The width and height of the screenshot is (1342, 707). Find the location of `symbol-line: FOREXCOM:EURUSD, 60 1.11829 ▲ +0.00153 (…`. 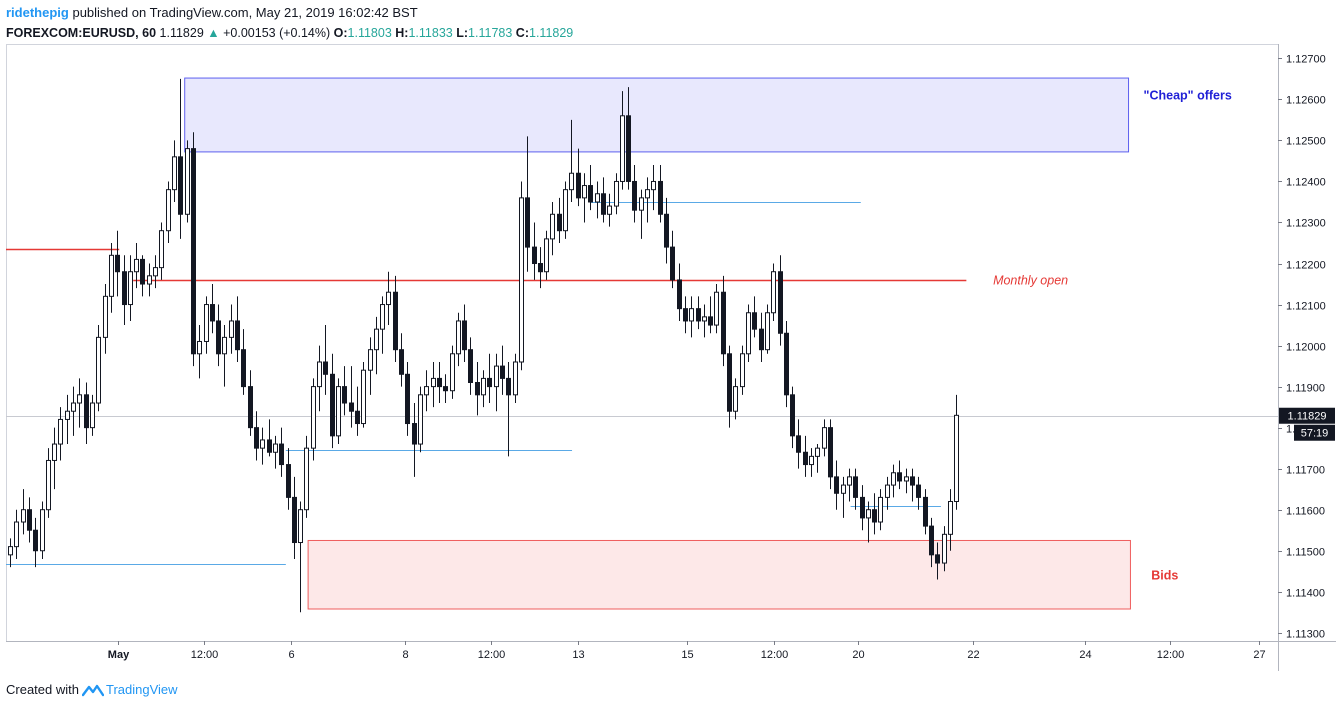

symbol-line: FOREXCOM:EURUSD, 60 1.11829 ▲ +0.00153 (… is located at coordinates (506, 33).